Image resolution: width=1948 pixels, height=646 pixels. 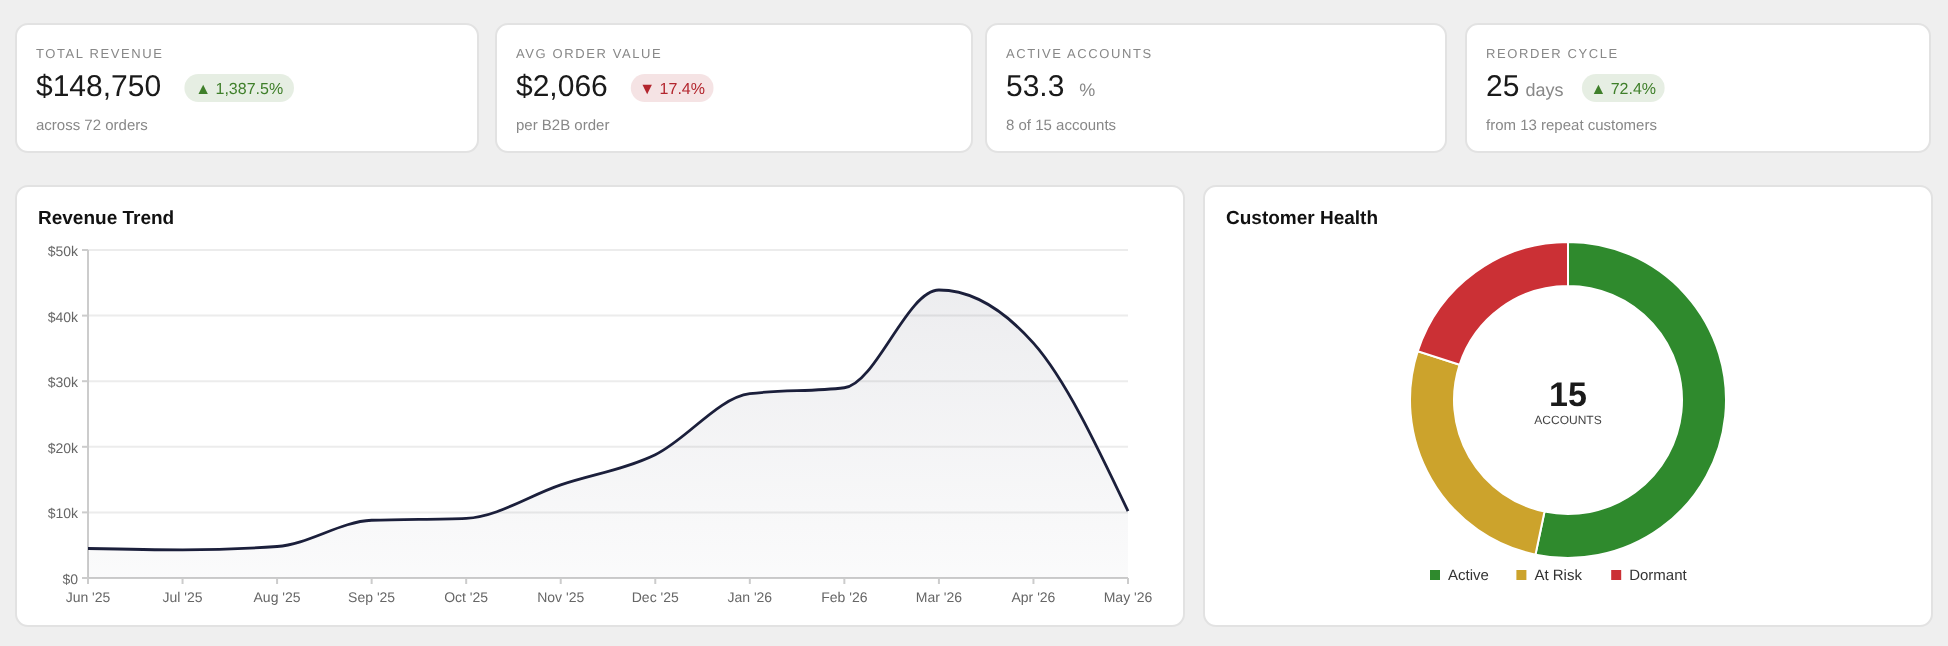 I want to click on chart-title: Customer Health, so click(x=1302, y=219).